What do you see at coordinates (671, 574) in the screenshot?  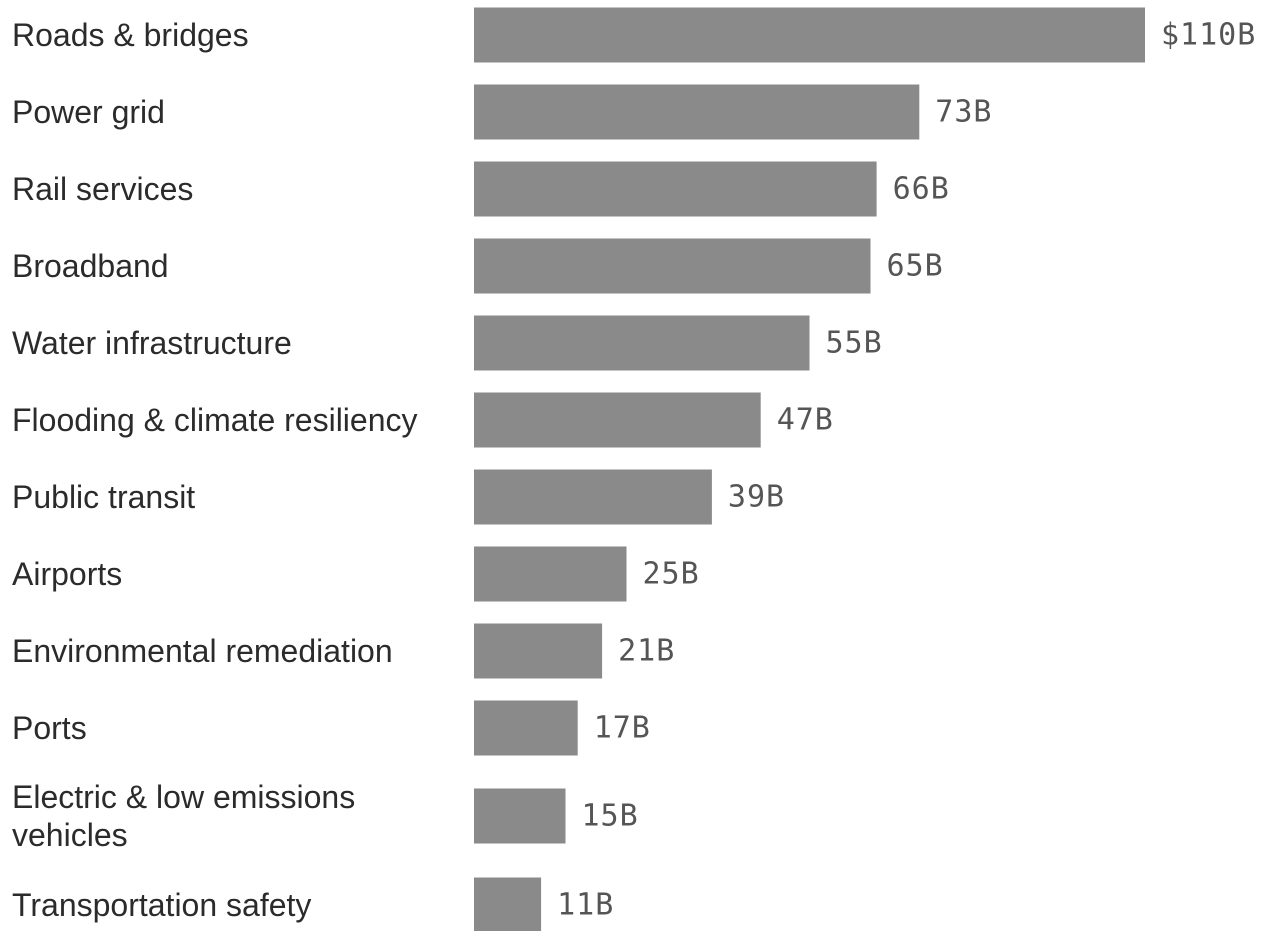 I see `value-label: 25B` at bounding box center [671, 574].